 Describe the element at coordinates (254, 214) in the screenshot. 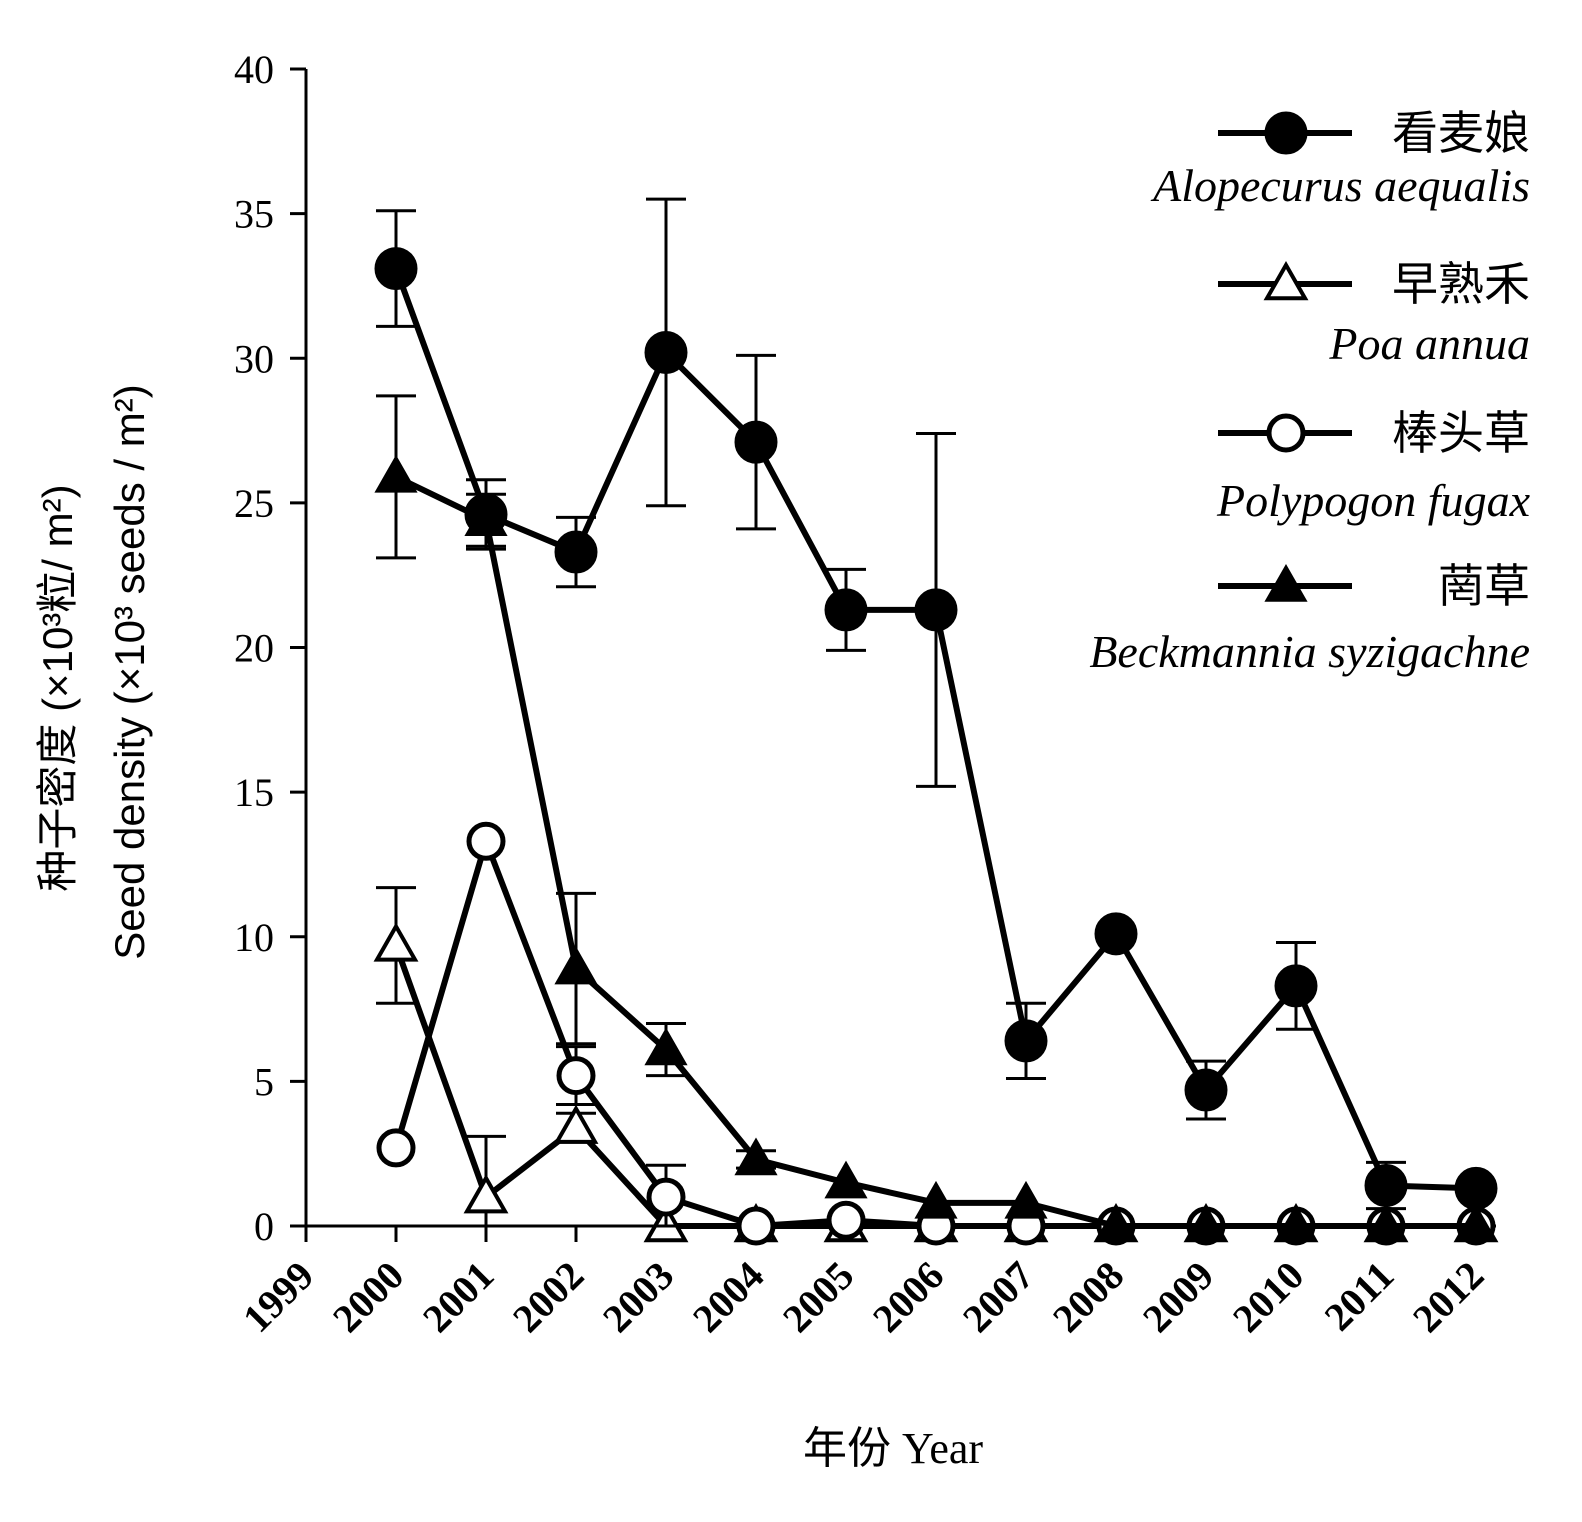

I see `y-tick-label: 35` at that location.